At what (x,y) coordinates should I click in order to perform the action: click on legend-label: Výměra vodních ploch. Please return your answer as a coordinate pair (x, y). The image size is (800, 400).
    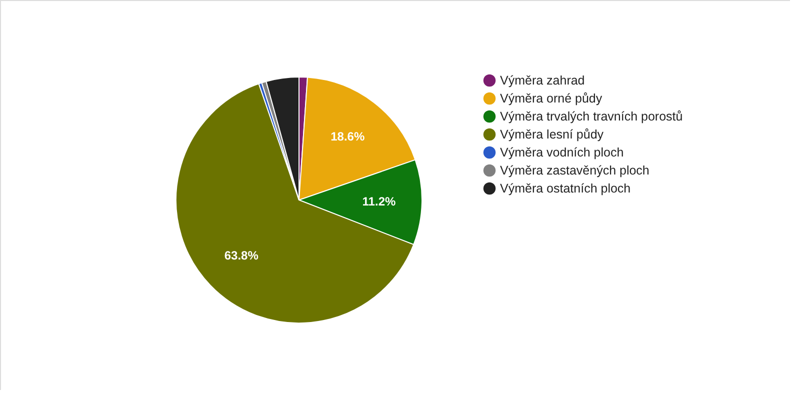
    Looking at the image, I should click on (562, 153).